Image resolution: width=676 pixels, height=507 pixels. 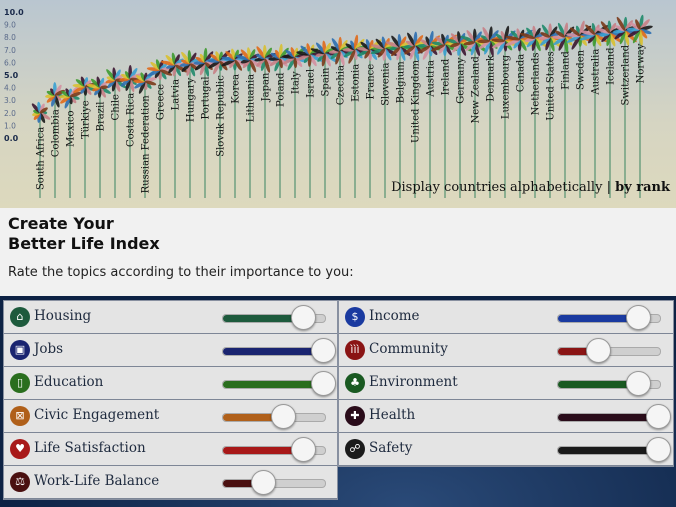 I want to click on country-label: Poland, so click(x=281, y=89).